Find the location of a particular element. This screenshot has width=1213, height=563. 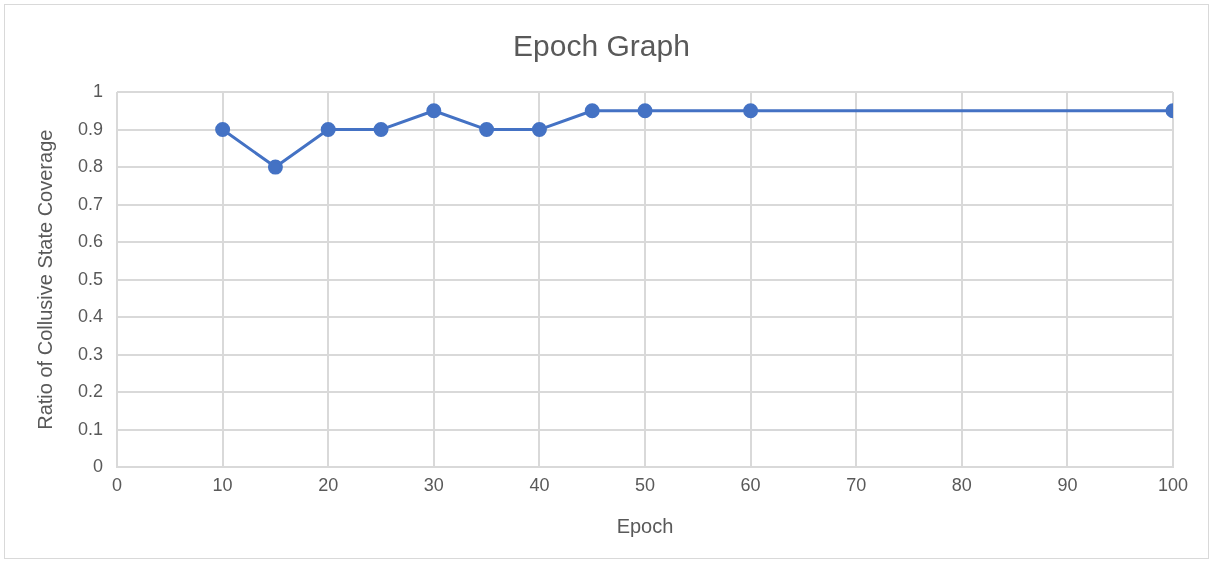

y-tick-label: 0.9 is located at coordinates (90, 128).